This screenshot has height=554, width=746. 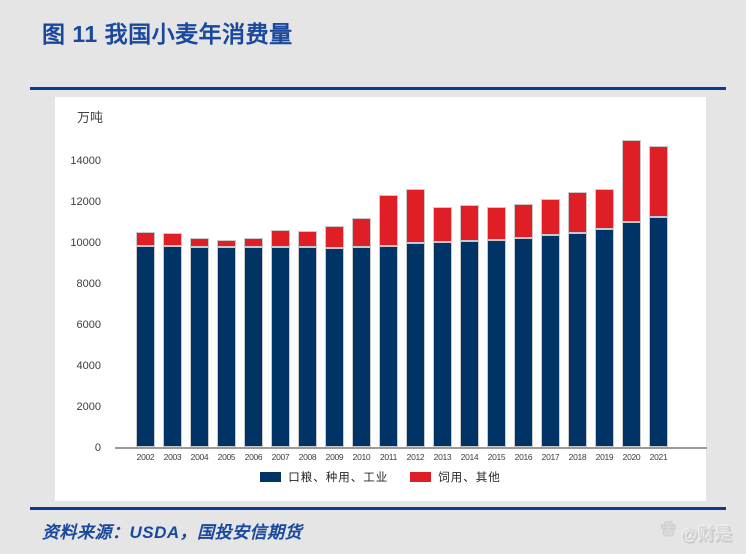 What do you see at coordinates (199, 457) in the screenshot?
I see `x-tick-label: 2004` at bounding box center [199, 457].